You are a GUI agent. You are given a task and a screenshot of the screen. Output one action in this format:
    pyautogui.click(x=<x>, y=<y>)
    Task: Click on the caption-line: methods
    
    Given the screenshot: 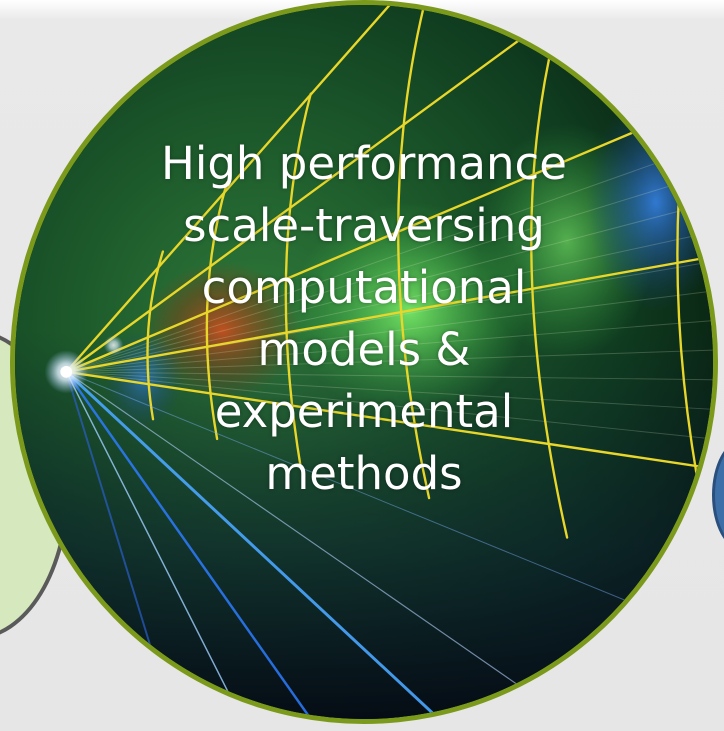 What is the action you would take?
    pyautogui.click(x=364, y=473)
    